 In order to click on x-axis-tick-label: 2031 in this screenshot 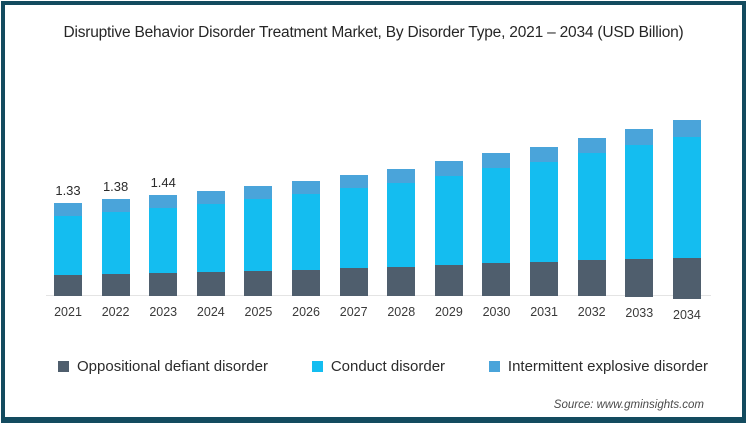, I will do `click(544, 312)`.